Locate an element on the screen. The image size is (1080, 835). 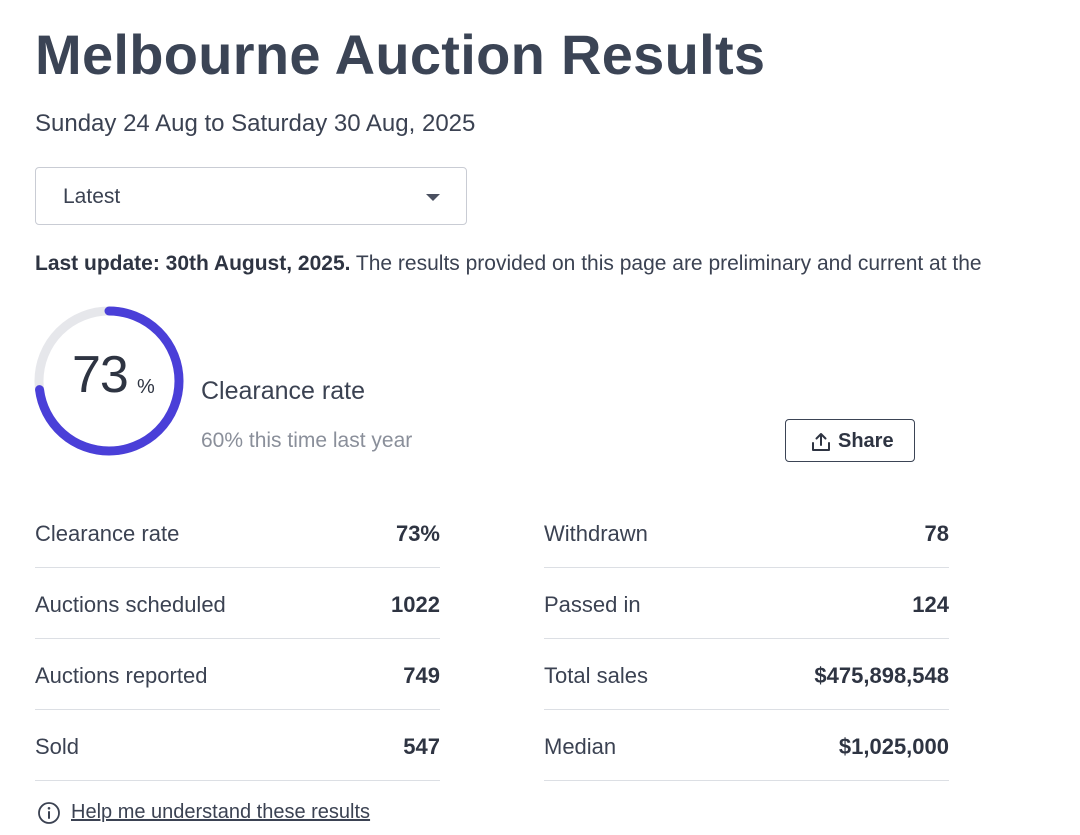
stat-row-sold: Sold 547 is located at coordinates (237, 745).